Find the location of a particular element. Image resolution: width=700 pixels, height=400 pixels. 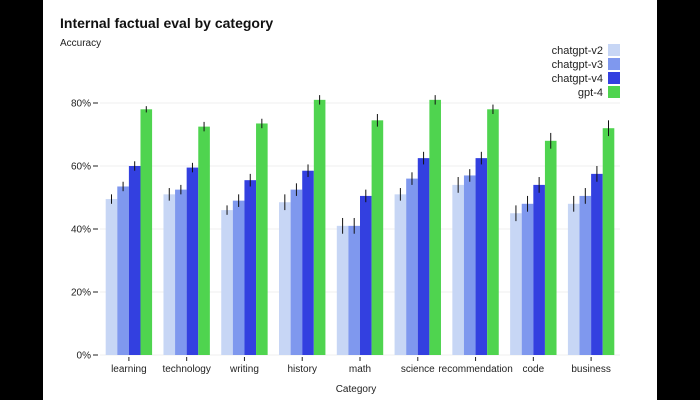

bar-chatgpt-v4-technology is located at coordinates (192, 261).